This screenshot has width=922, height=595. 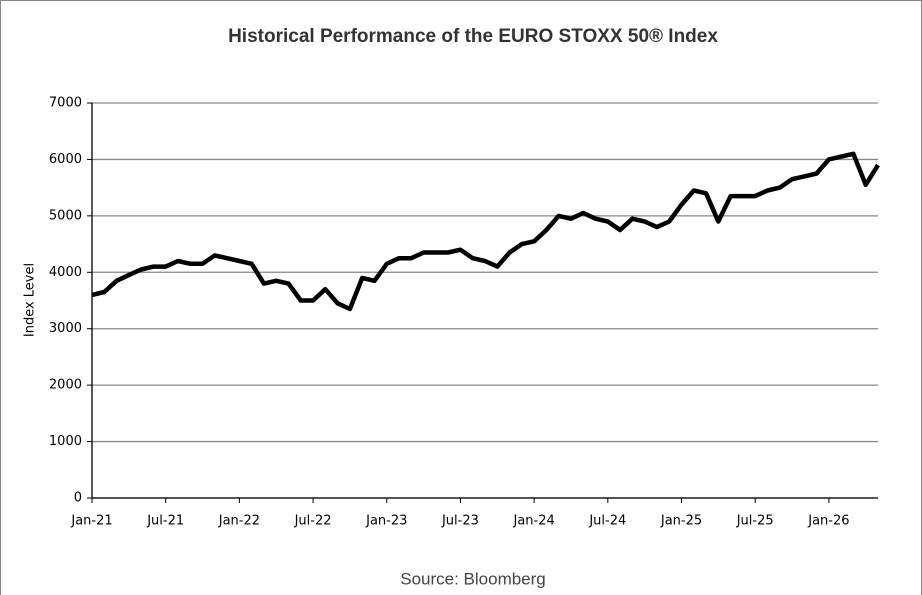 What do you see at coordinates (65, 103) in the screenshot?
I see `y-tick-label: 7000` at bounding box center [65, 103].